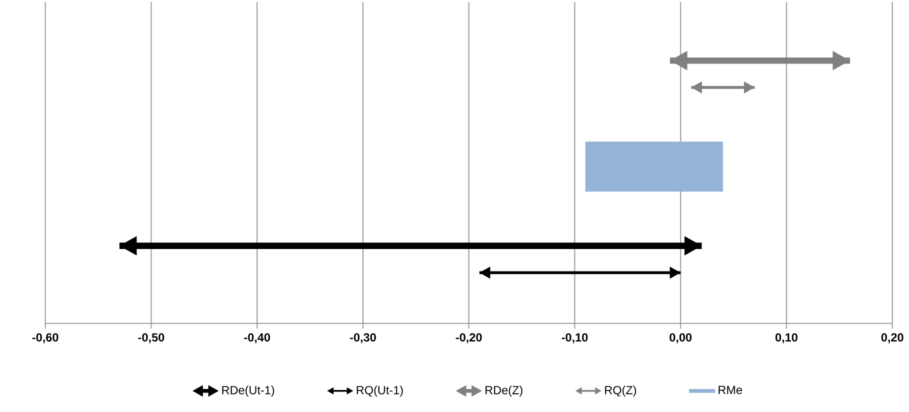 The width and height of the screenshot is (909, 412). What do you see at coordinates (681, 338) in the screenshot?
I see `x-tick-label: 0,00` at bounding box center [681, 338].